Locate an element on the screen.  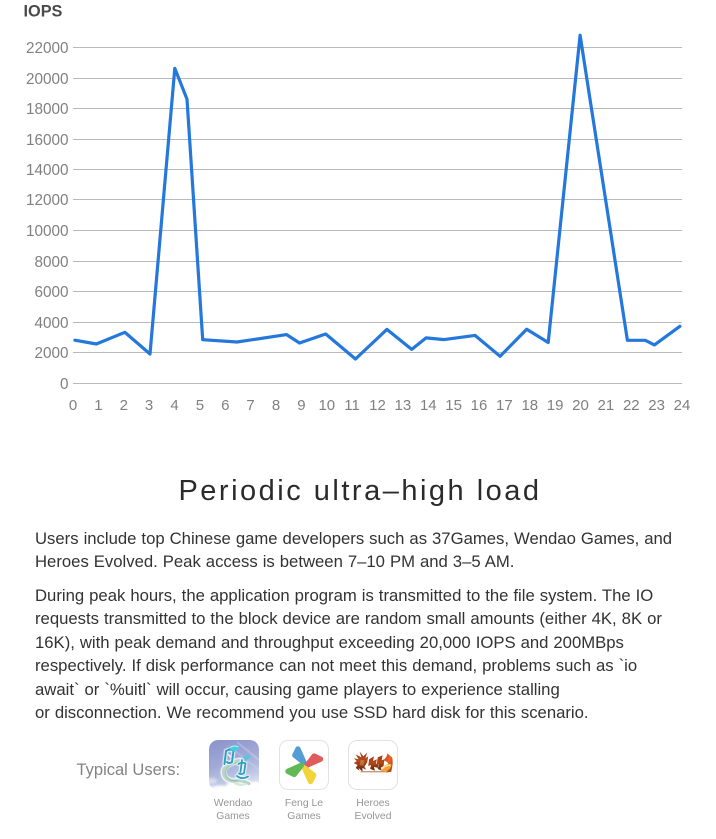
svg-text: 16000 is located at coordinates (47, 140).